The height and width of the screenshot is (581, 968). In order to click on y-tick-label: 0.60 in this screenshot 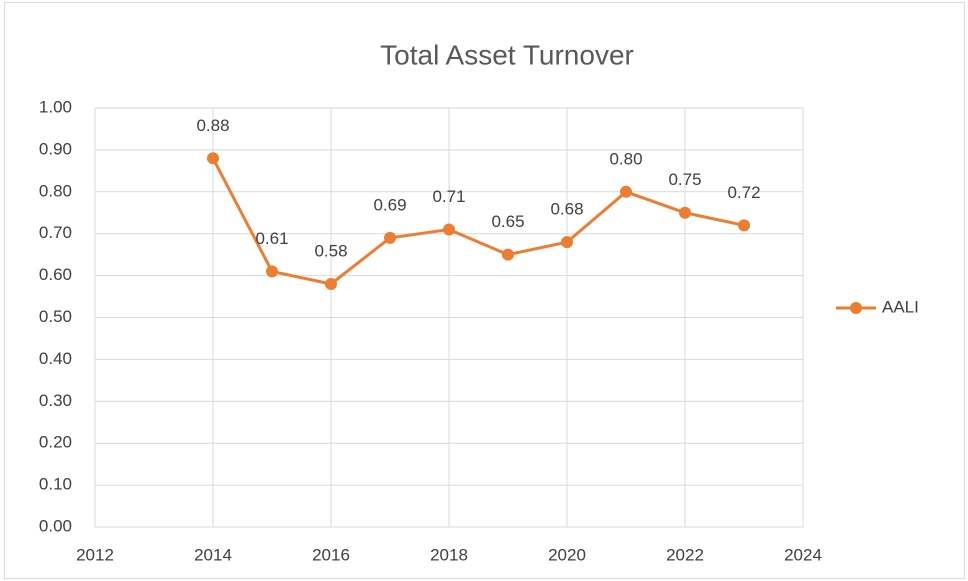, I will do `click(55, 274)`.